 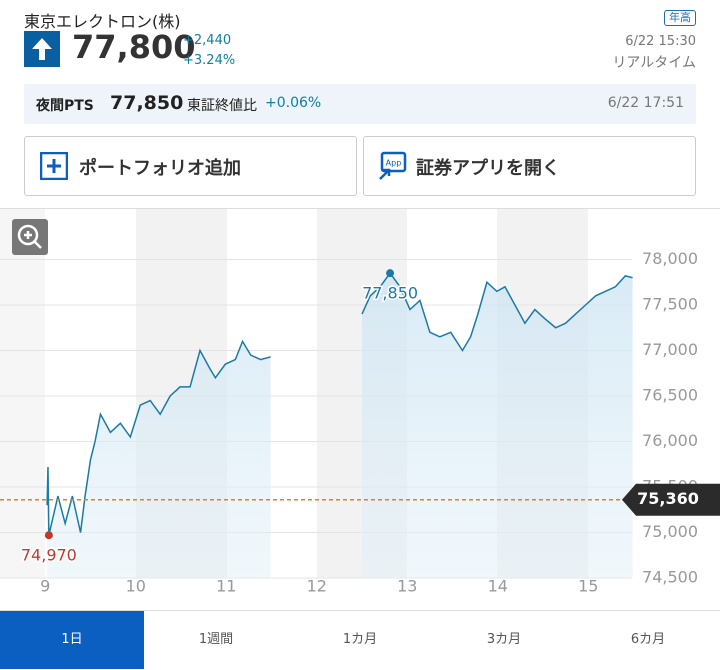 What do you see at coordinates (645, 103) in the screenshot?
I see `pts-date: 6/22 17:51` at bounding box center [645, 103].